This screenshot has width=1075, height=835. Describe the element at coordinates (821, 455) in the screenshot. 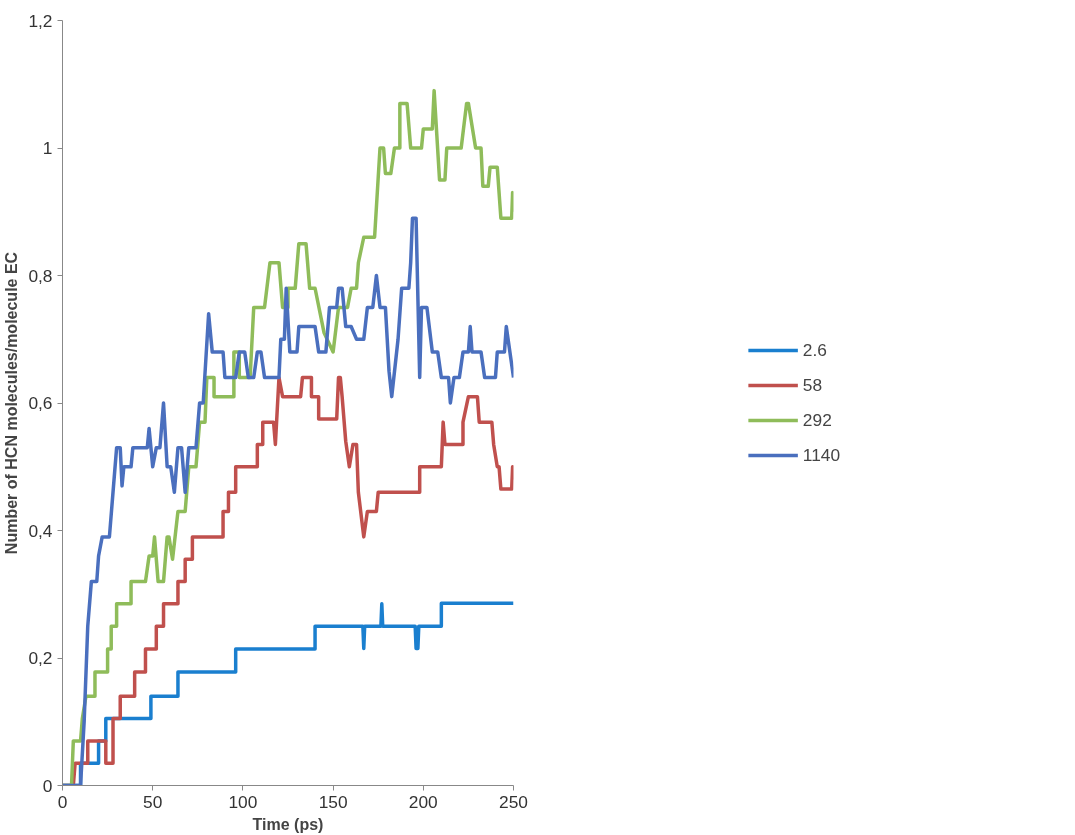

I see `legend-label: 1140` at that location.